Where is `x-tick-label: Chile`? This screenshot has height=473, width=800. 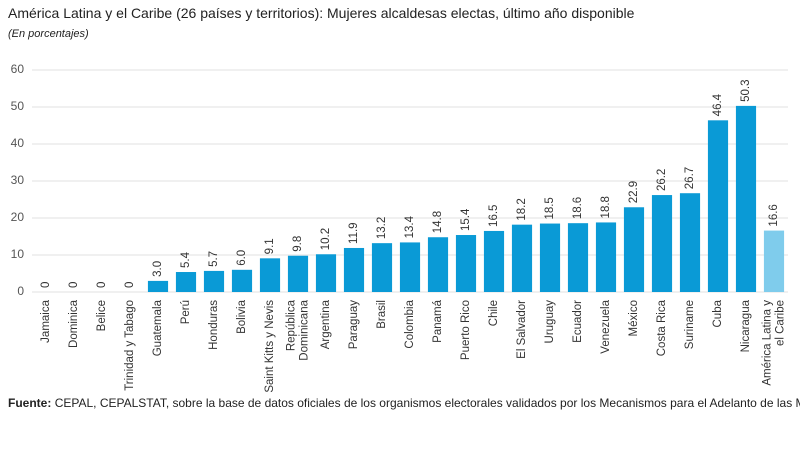
x-tick-label: Chile is located at coordinates (494, 313).